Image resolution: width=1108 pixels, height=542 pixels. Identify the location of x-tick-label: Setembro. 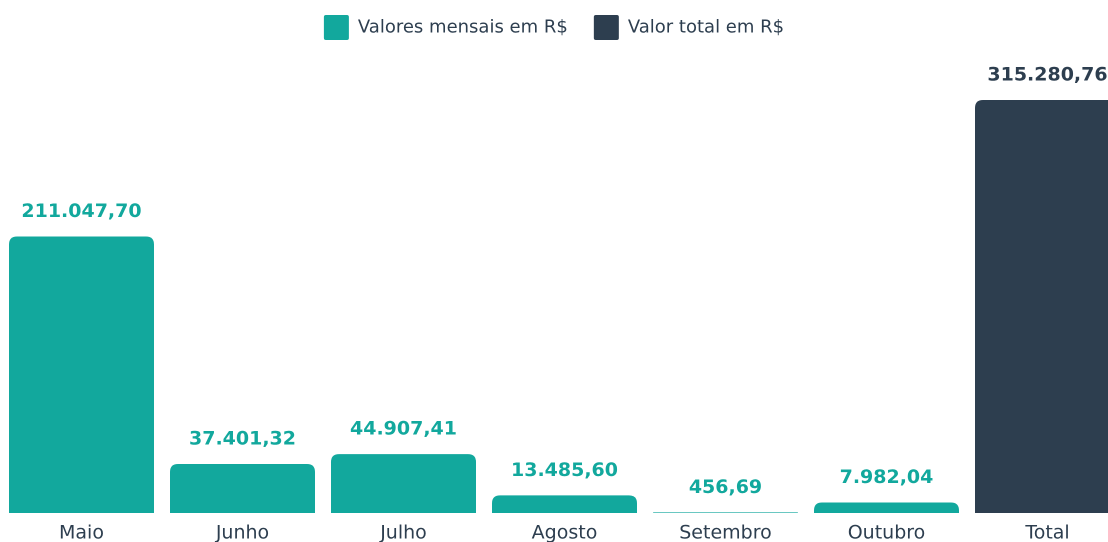
(725, 532).